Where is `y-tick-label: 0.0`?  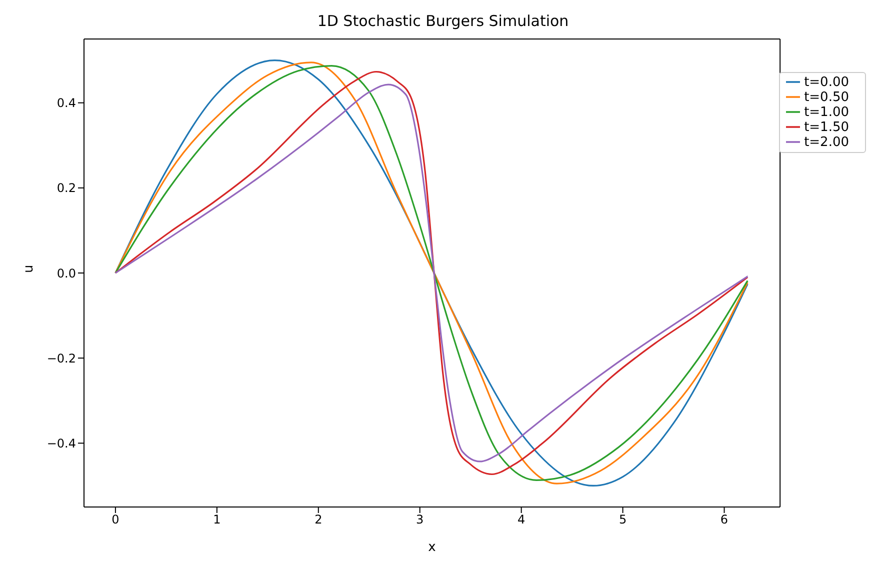
y-tick-label: 0.0 is located at coordinates (66, 273).